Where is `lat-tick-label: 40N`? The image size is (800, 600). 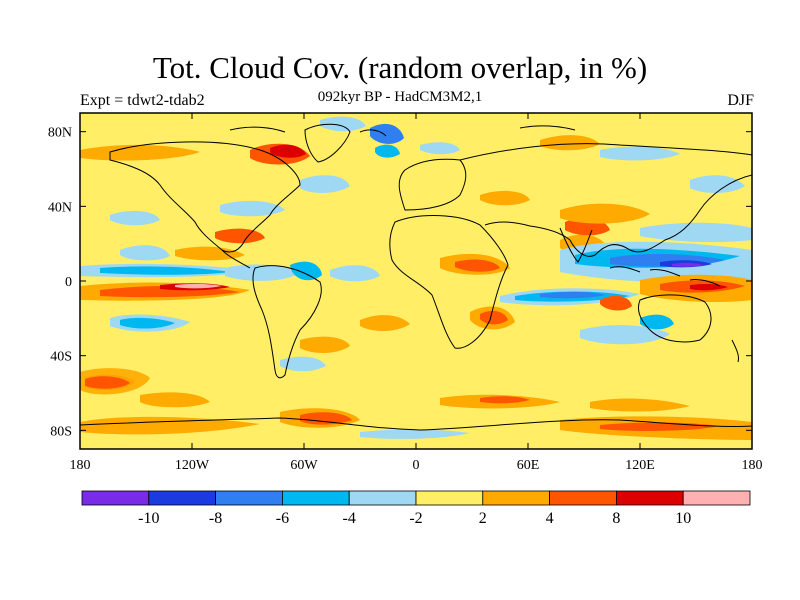
lat-tick-label: 40N is located at coordinates (60, 207).